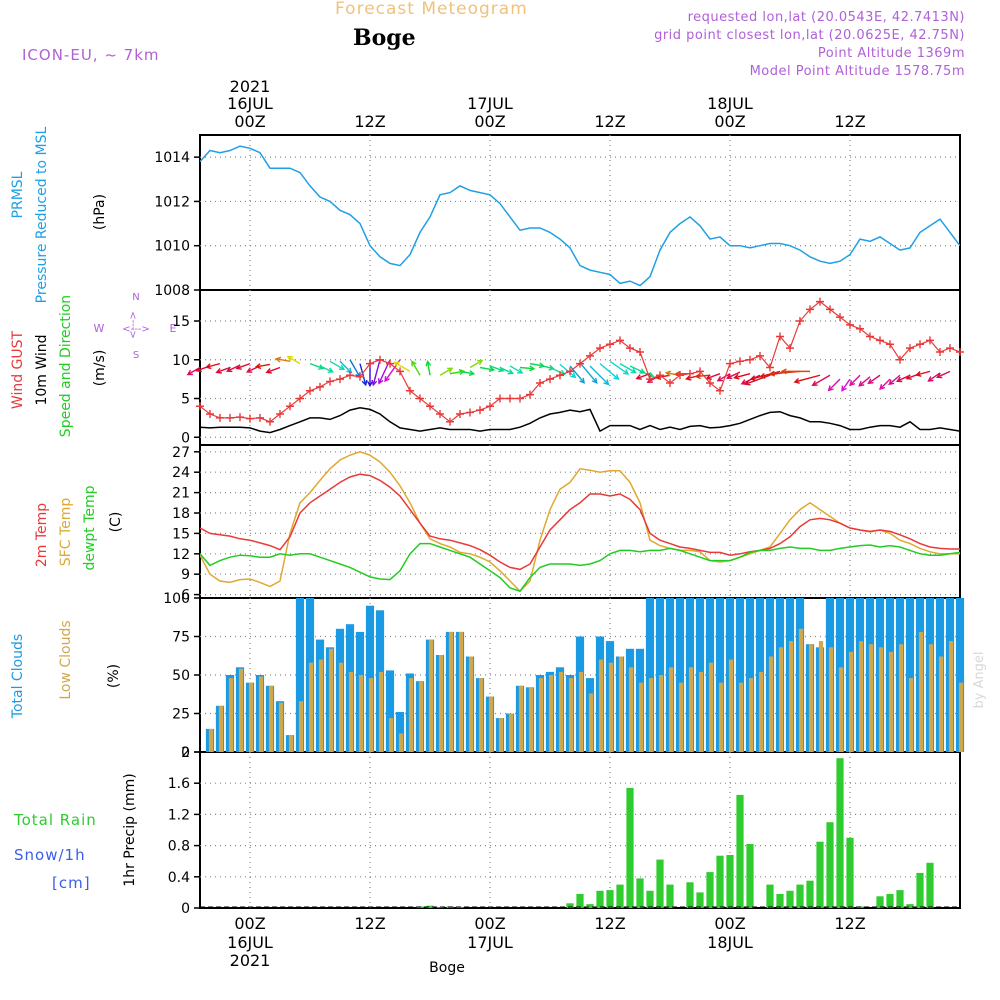 The image size is (1000, 1000). What do you see at coordinates (181, 676) in the screenshot?
I see `y-tick-label: 50` at bounding box center [181, 676].